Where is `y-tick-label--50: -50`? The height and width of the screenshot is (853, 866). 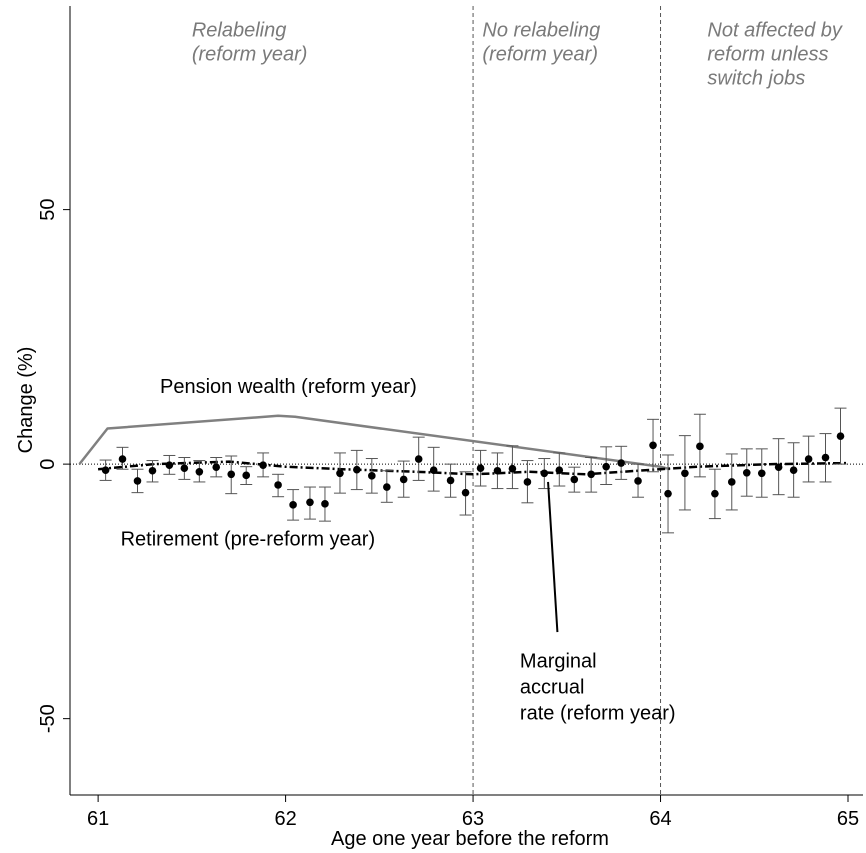 y-tick-label--50: -50 is located at coordinates (48, 718).